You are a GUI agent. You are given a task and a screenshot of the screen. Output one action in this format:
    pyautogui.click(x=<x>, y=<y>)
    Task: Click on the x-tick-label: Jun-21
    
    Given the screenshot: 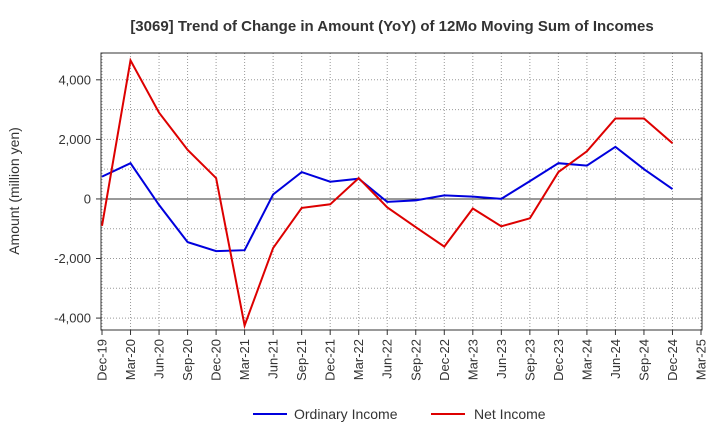 What is the action you would take?
    pyautogui.click(x=273, y=359)
    